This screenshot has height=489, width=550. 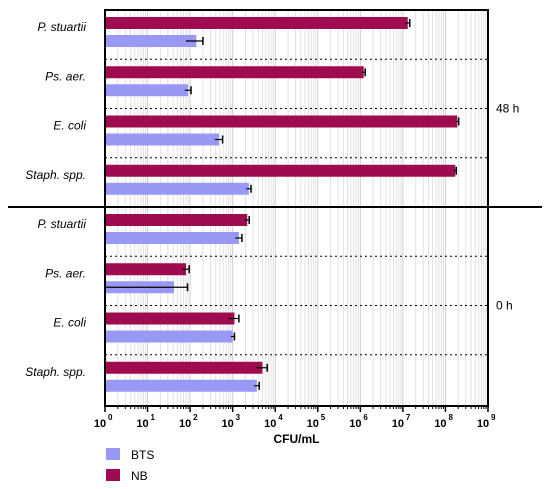 What do you see at coordinates (493, 417) in the screenshot?
I see `x-tick-label-exponent: 9` at bounding box center [493, 417].